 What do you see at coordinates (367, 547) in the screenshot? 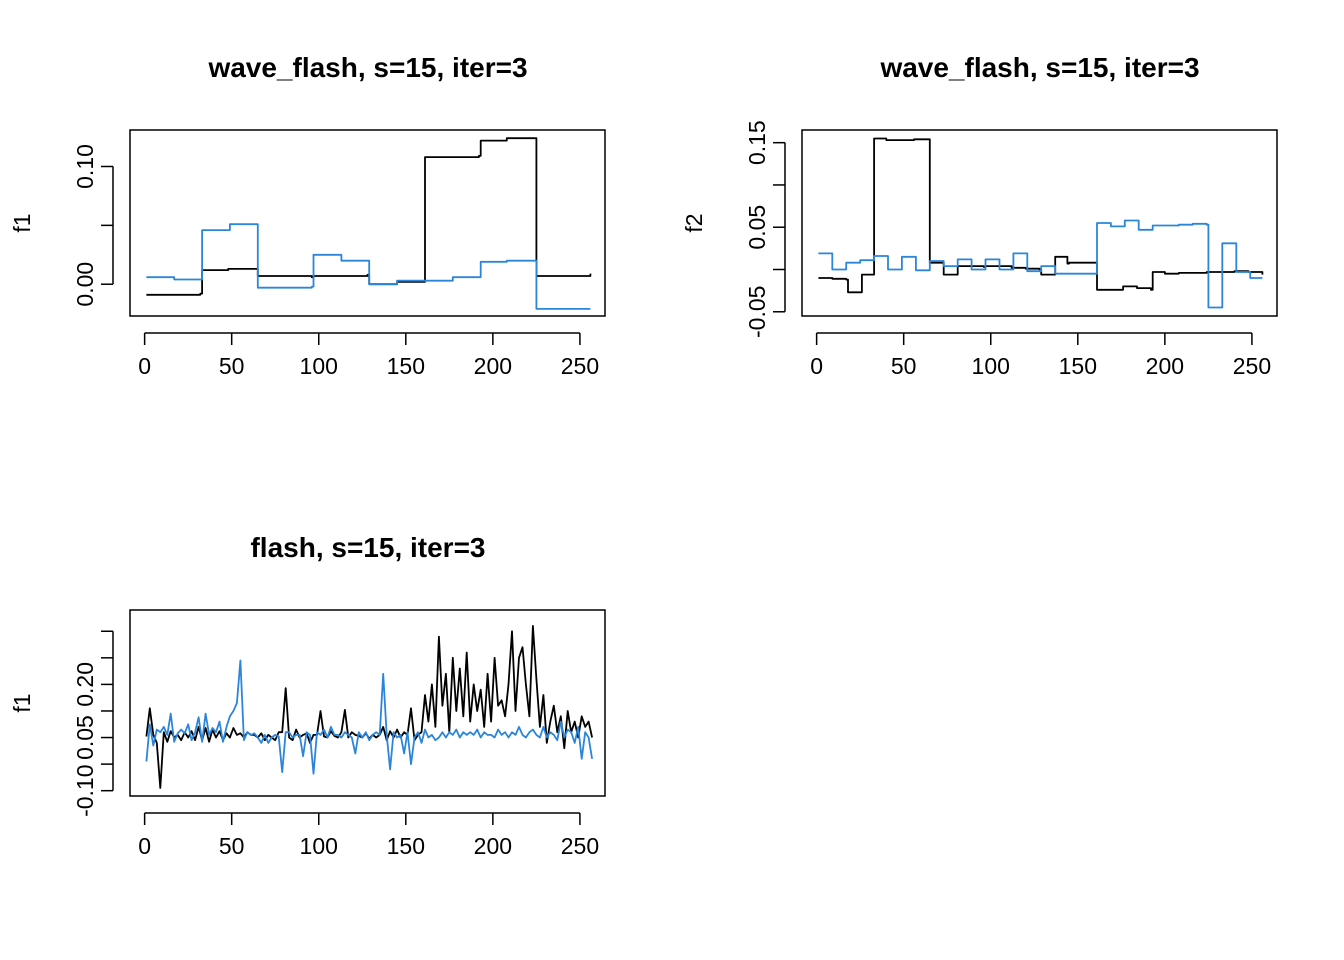
I see `panel-3-title: flash, s=15, iter=3` at bounding box center [367, 547].